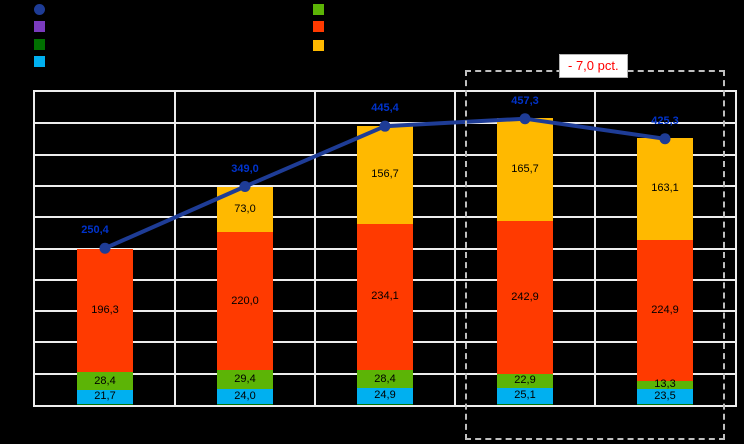 The height and width of the screenshot is (444, 744). I want to click on bar-4-cyan-value: 25,1, so click(525, 395).